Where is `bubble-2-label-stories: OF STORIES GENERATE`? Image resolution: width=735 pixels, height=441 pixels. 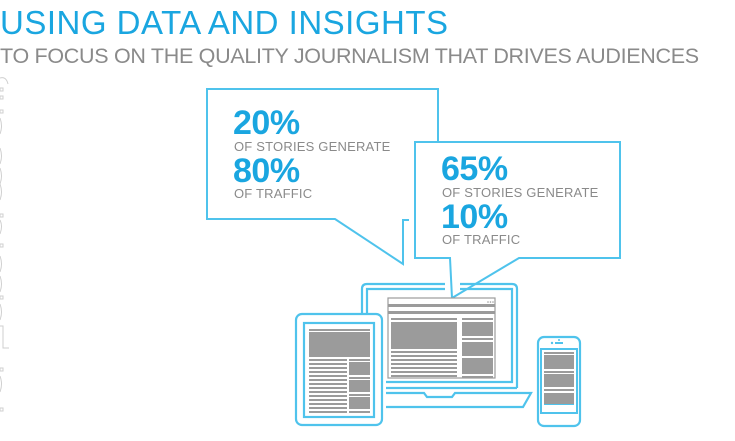 bubble-2-label-stories: OF STORIES GENERATE is located at coordinates (520, 192).